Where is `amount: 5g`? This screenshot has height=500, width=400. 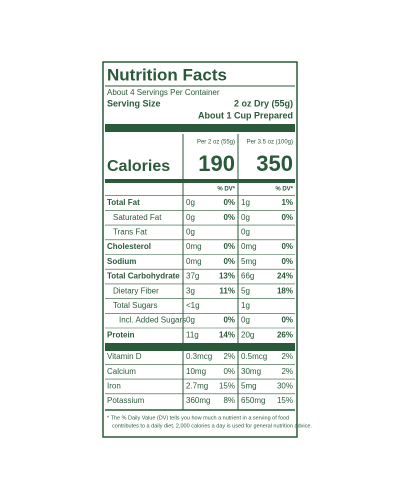
amount: 5g is located at coordinates (245, 290).